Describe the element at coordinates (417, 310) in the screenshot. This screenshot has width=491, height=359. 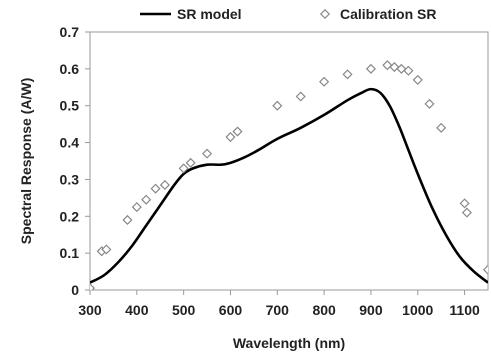
I see `x-tick-label: 1000` at that location.